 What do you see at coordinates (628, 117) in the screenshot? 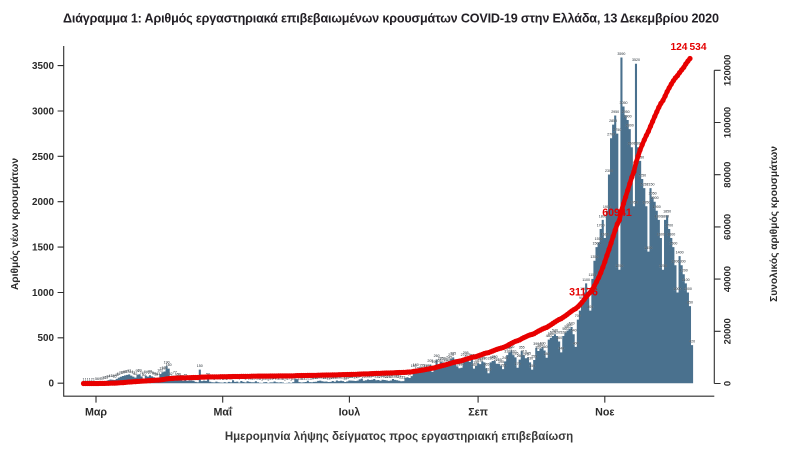
I see `svg-text: 2900` at bounding box center [628, 117].